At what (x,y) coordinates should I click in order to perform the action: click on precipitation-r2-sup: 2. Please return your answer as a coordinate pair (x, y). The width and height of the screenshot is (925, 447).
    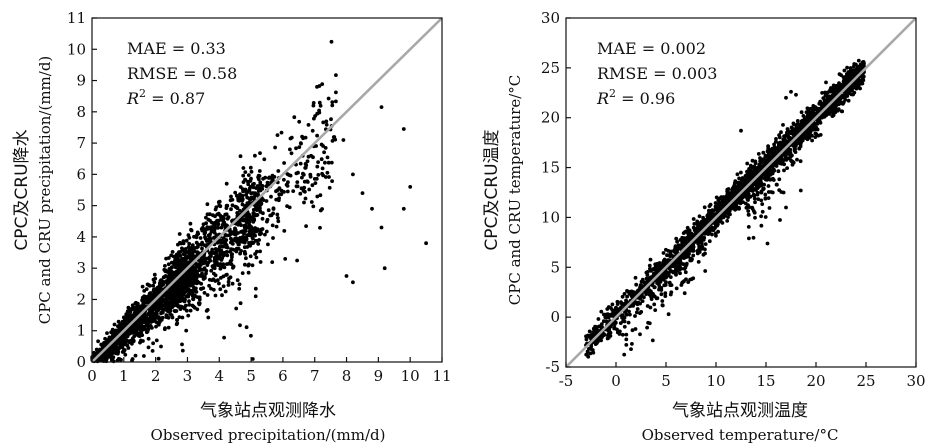
    Looking at the image, I should click on (142, 93).